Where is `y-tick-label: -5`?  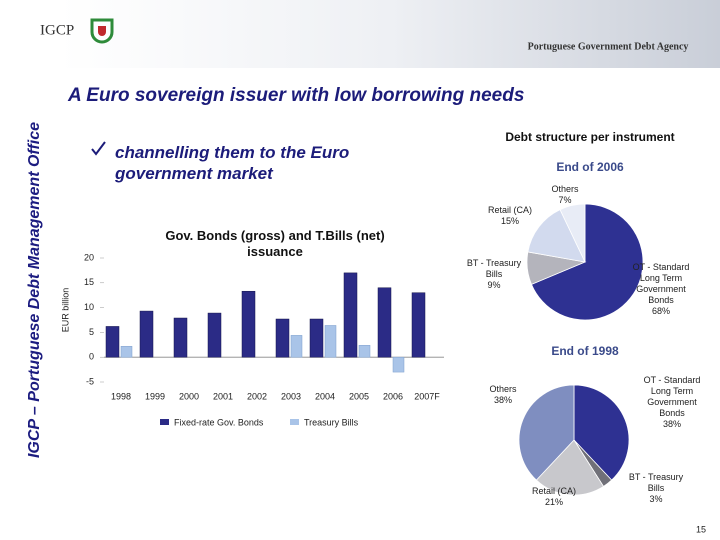 y-tick-label: -5 is located at coordinates (90, 381).